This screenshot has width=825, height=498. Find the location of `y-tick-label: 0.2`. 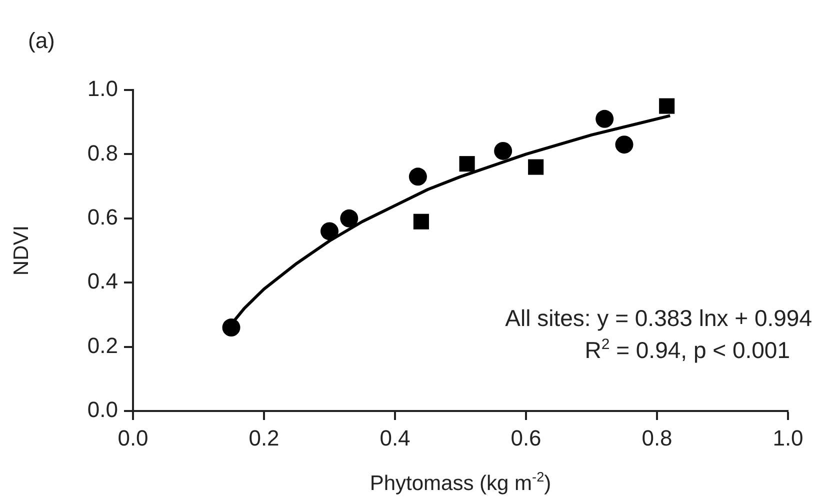

y-tick-label: 0.2 is located at coordinates (102, 345).